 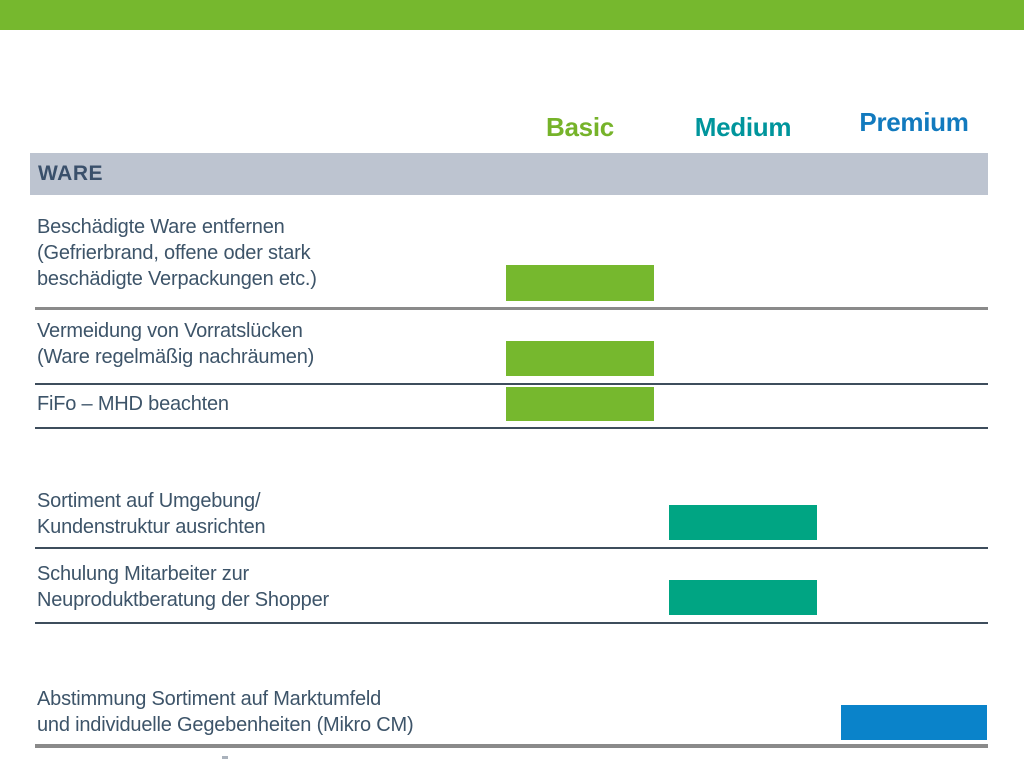 I want to click on top-banner, so click(x=512, y=15).